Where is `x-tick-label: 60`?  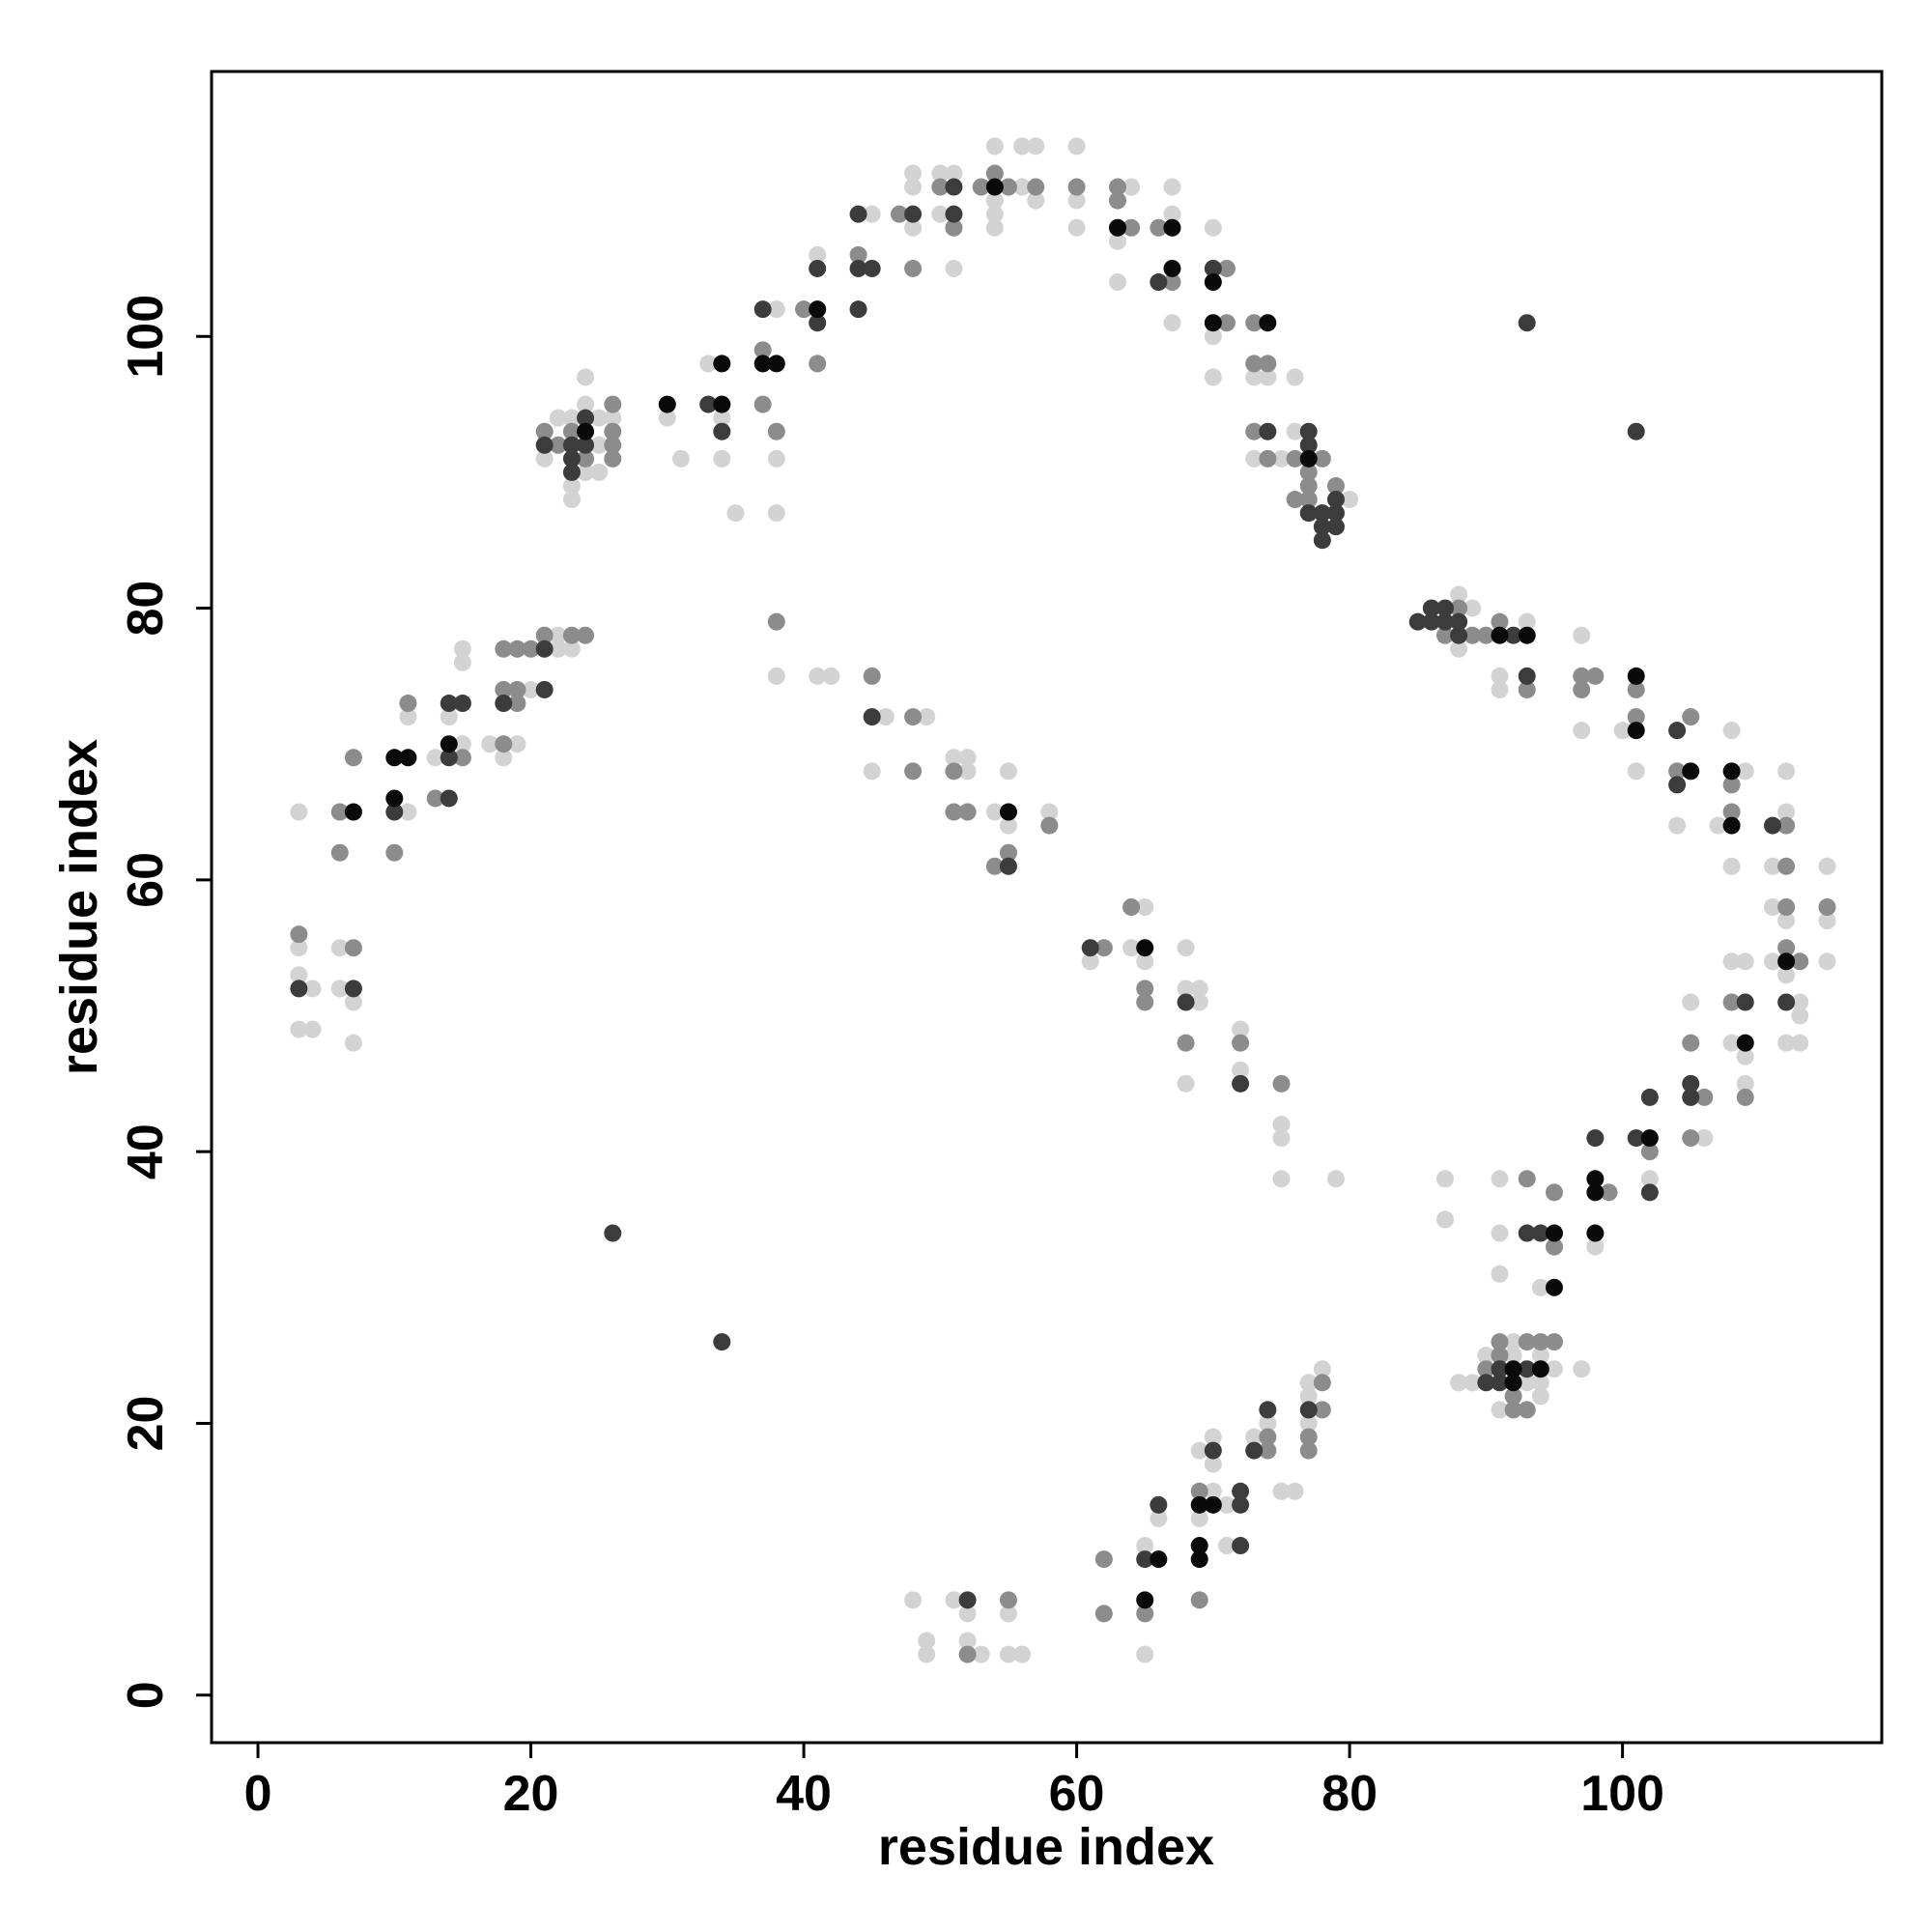
x-tick-label: 60 is located at coordinates (1077, 1794).